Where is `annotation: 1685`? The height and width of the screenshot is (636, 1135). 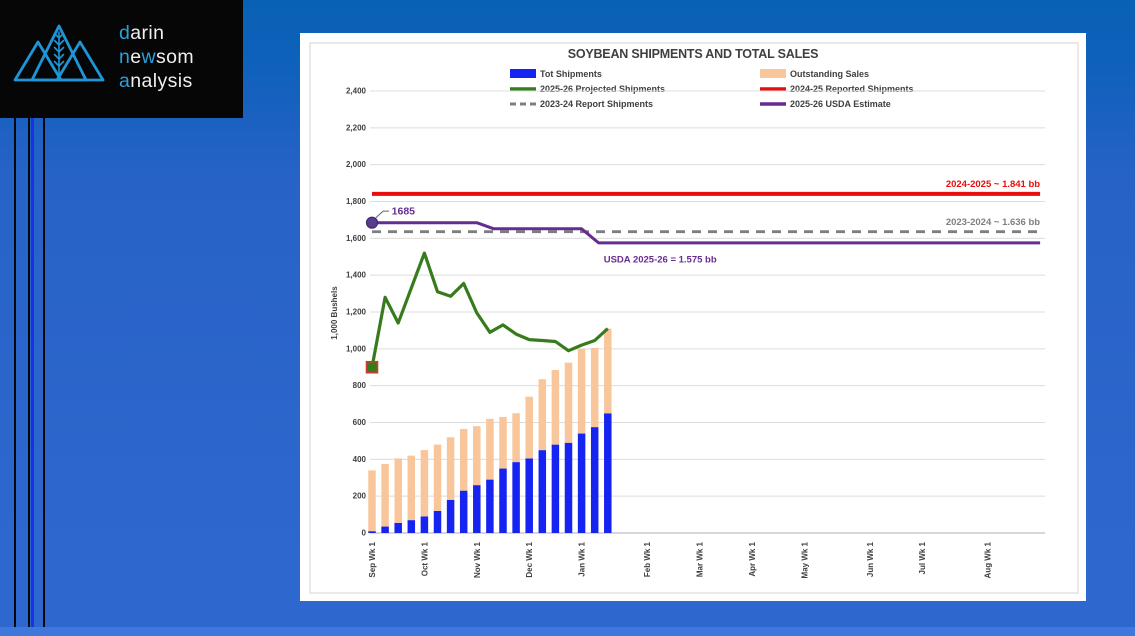 annotation: 1685 is located at coordinates (404, 211).